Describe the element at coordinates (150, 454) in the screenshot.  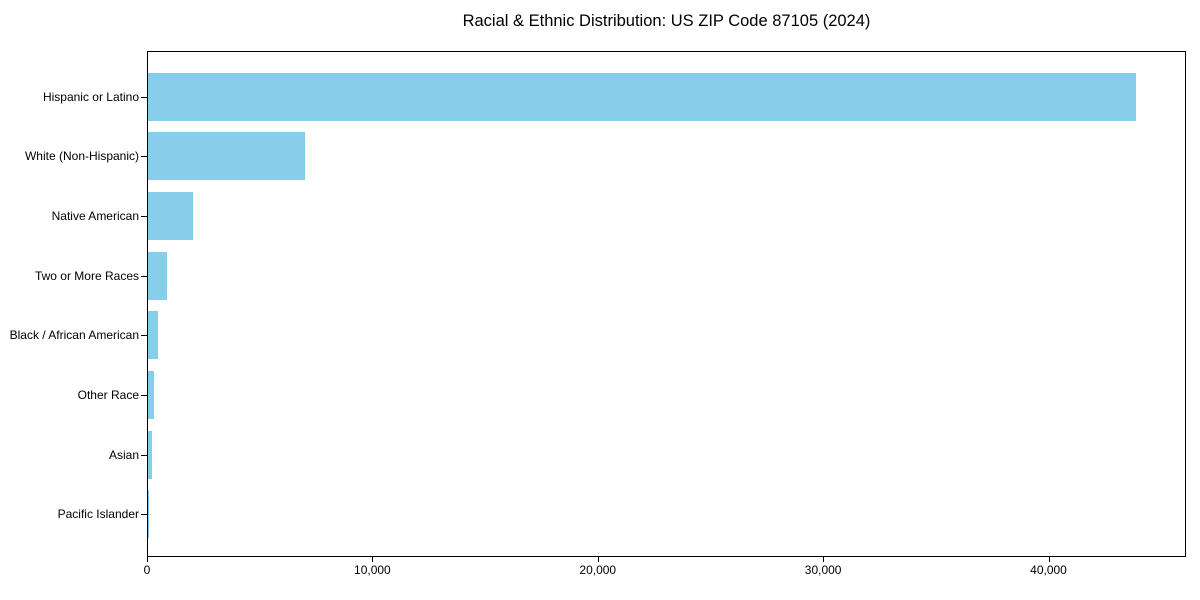
I see `bar-asian` at that location.